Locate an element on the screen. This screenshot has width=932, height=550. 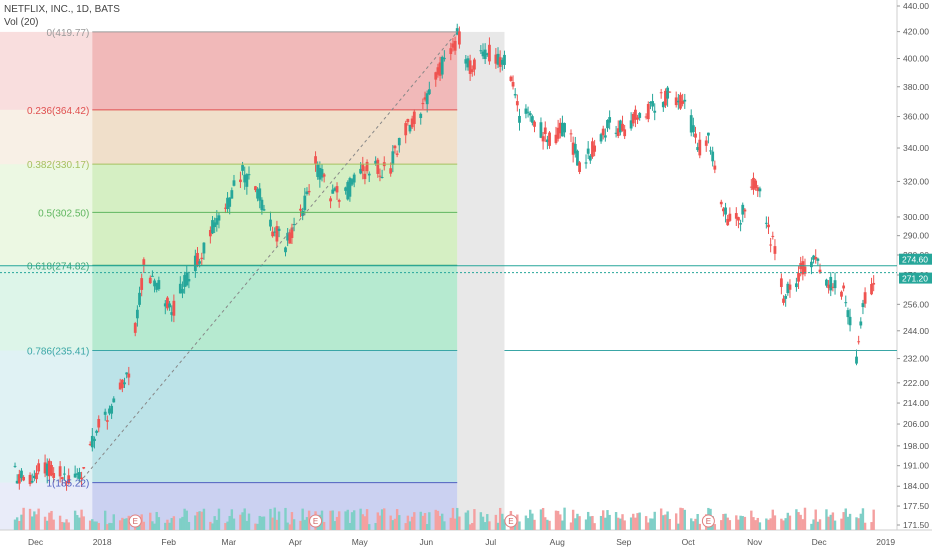
chart-legend: NETFLIX, INC., 1D, BATS Vol (20) is located at coordinates (62, 16).